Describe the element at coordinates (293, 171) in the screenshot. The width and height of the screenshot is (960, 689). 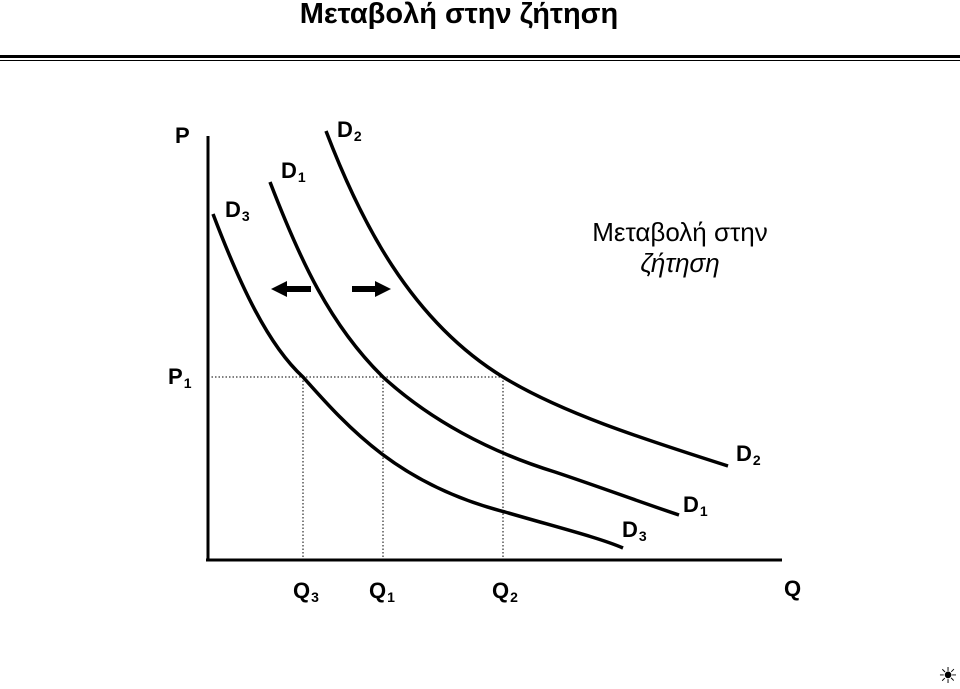
I see `d1-top-label: D1` at that location.